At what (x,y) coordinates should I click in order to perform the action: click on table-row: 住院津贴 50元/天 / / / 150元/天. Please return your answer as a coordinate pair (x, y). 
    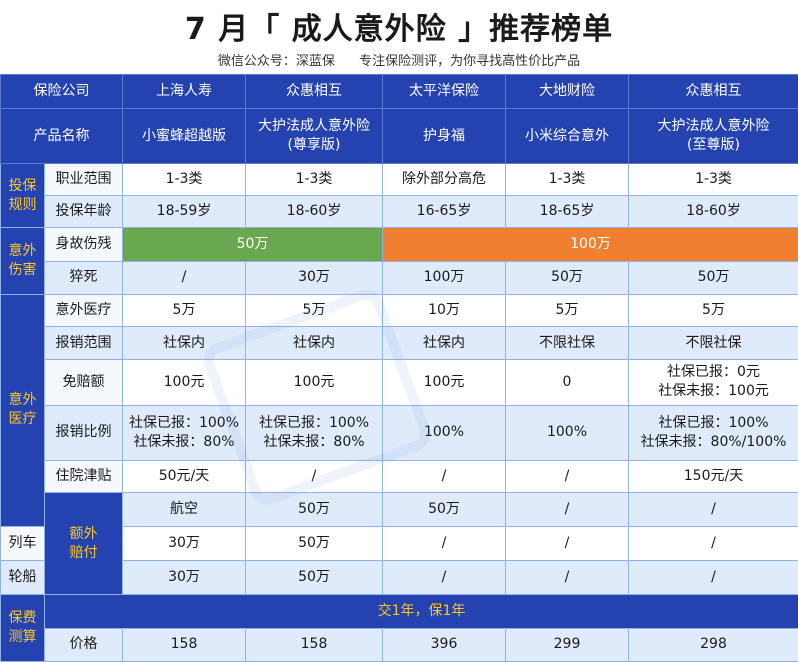
    Looking at the image, I should click on (399, 476).